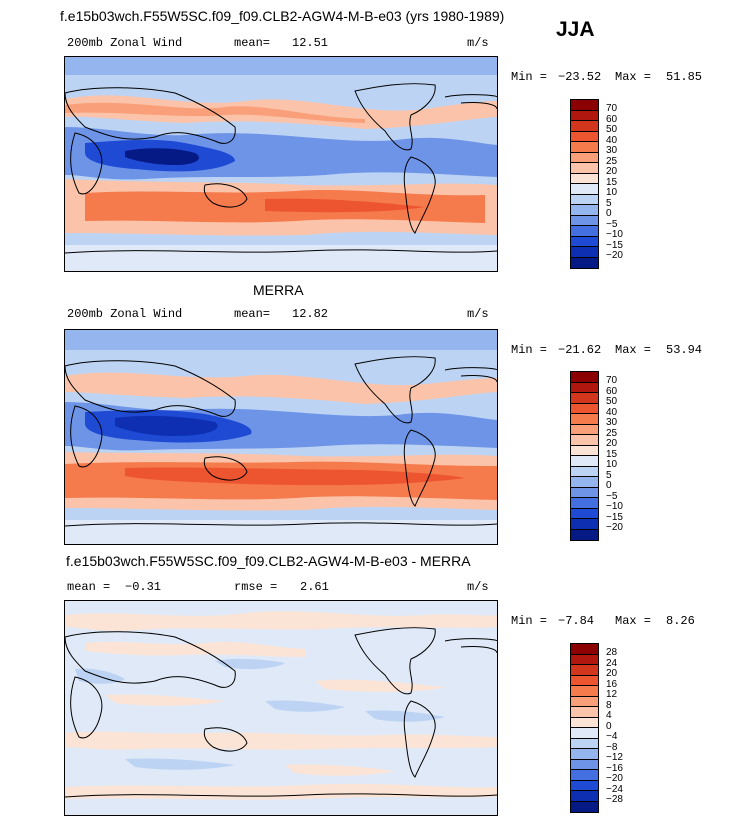  Describe the element at coordinates (575, 29) in the screenshot. I see `season-label: JJA` at that location.